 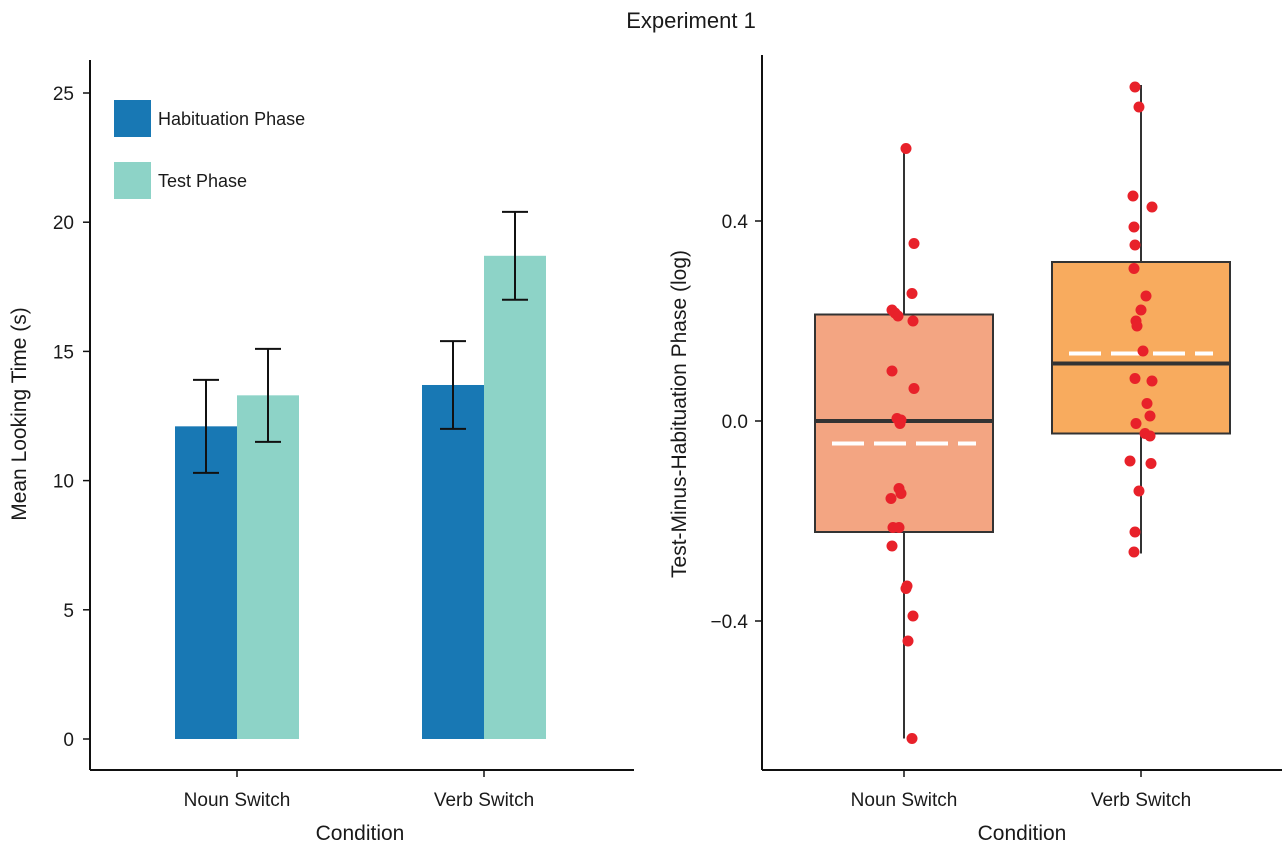 What do you see at coordinates (63, 352) in the screenshot?
I see `bar-chart-y-tick-label: 15` at bounding box center [63, 352].